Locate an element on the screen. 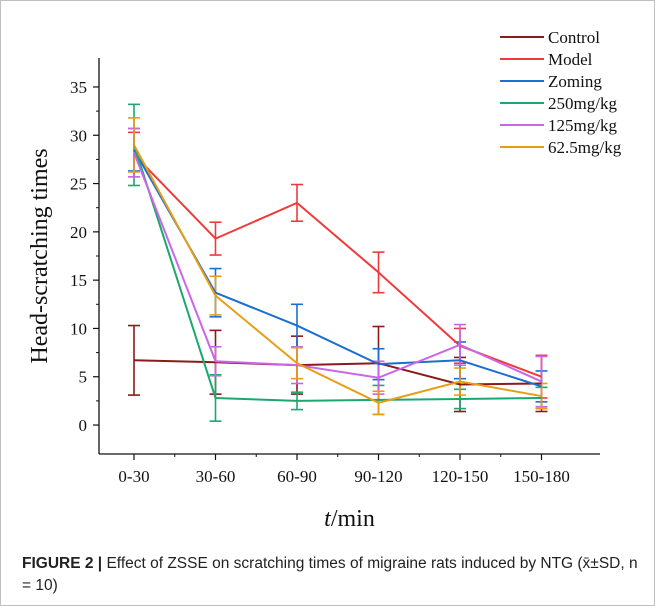 The width and height of the screenshot is (655, 606). figure-number: FIGURE 2 | is located at coordinates (62, 563).